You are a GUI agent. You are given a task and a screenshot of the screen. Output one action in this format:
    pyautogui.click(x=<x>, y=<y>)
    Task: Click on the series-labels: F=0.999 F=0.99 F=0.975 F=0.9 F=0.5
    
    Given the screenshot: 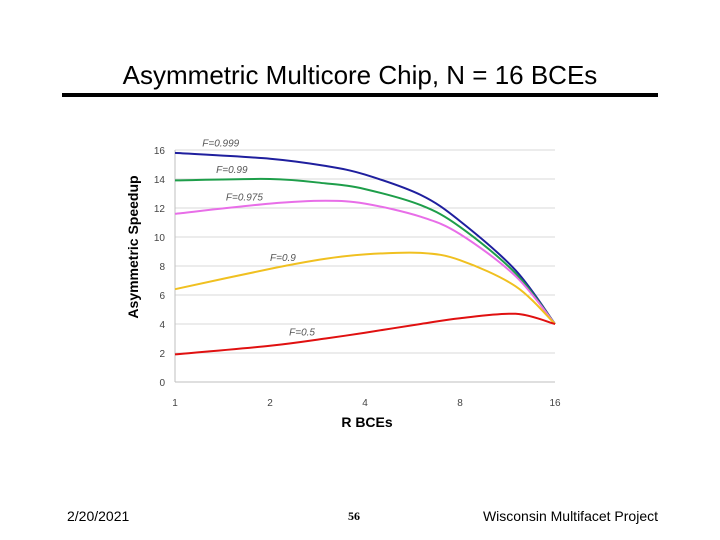 What is the action you would take?
    pyautogui.click(x=258, y=239)
    